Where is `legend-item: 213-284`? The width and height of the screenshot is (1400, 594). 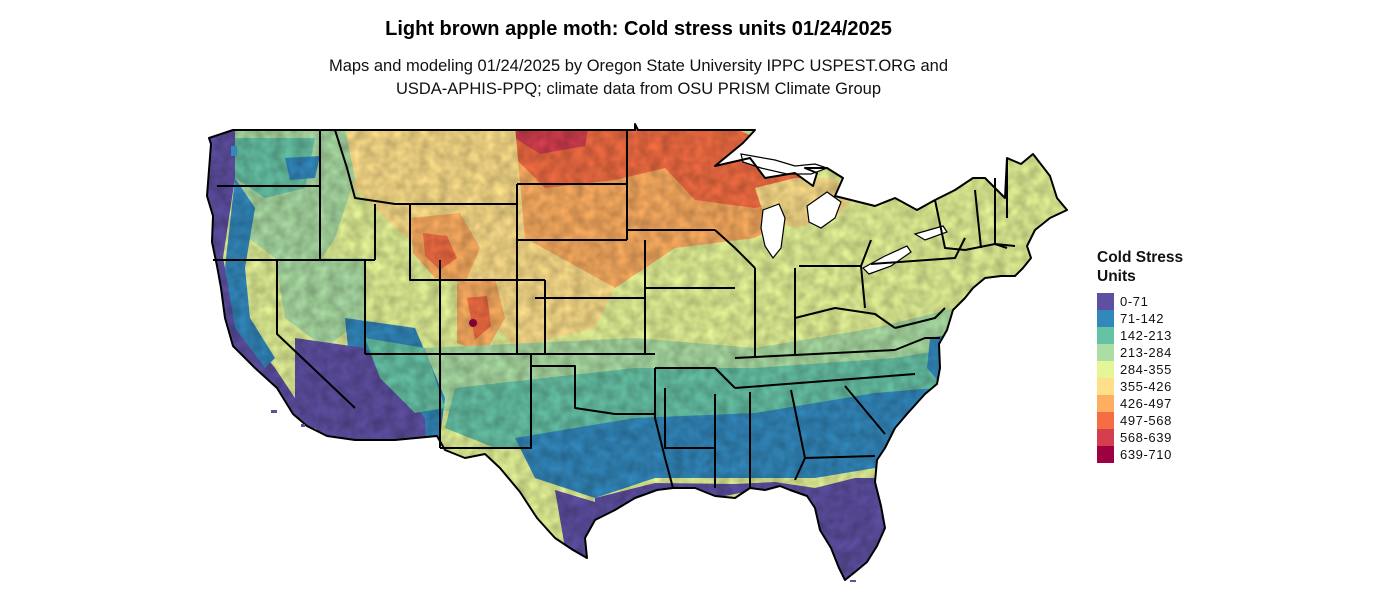
legend-item: 213-284 is located at coordinates (1140, 352).